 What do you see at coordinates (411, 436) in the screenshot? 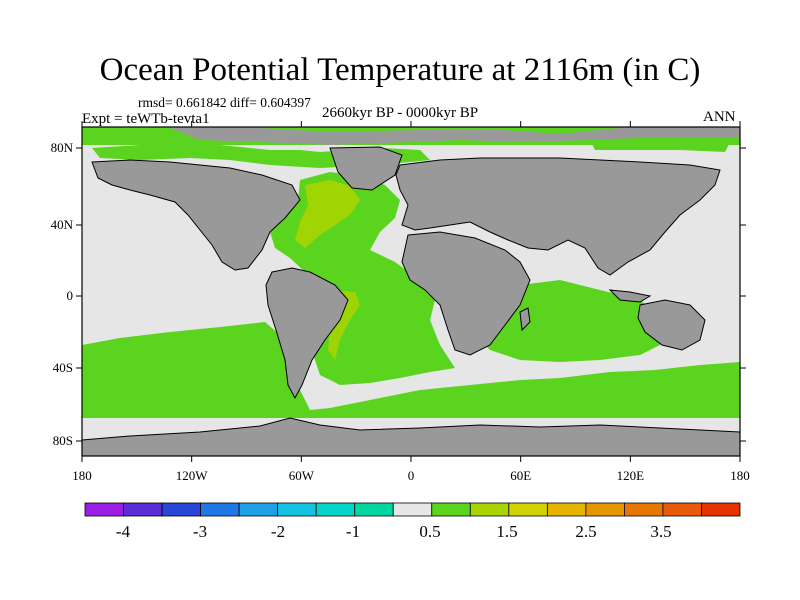
I see `antarctica-land` at bounding box center [411, 436].